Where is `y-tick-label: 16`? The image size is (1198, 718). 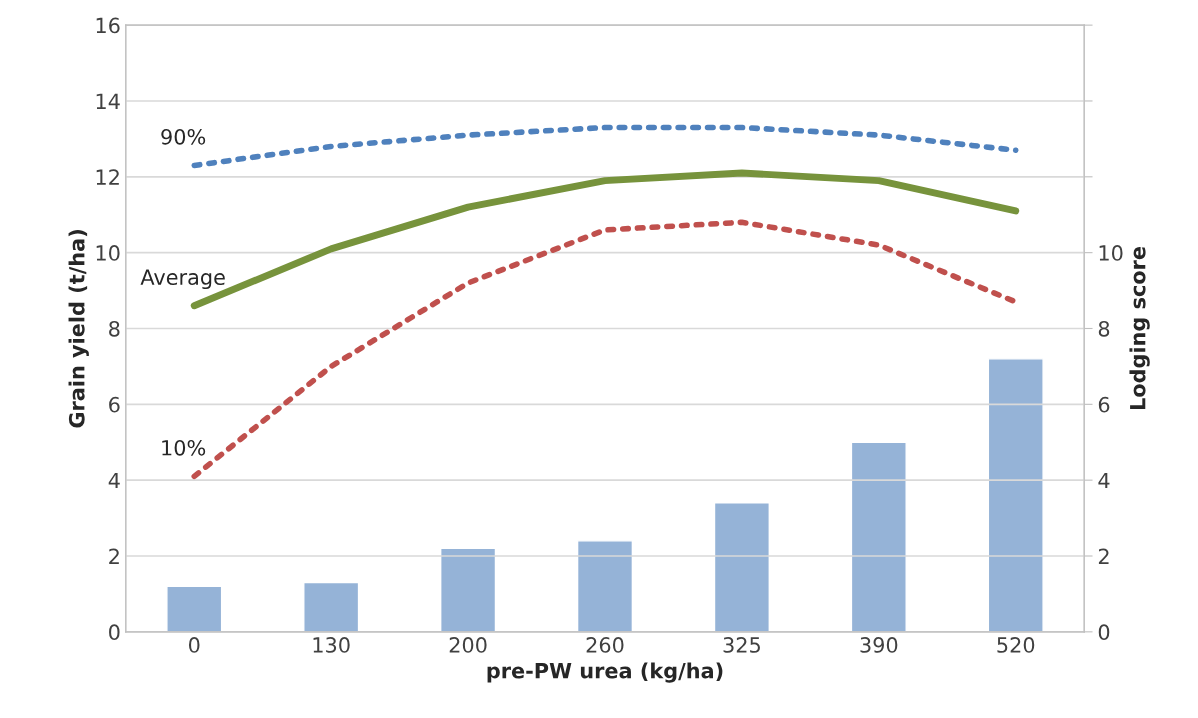
y-tick-label: 16 is located at coordinates (108, 25).